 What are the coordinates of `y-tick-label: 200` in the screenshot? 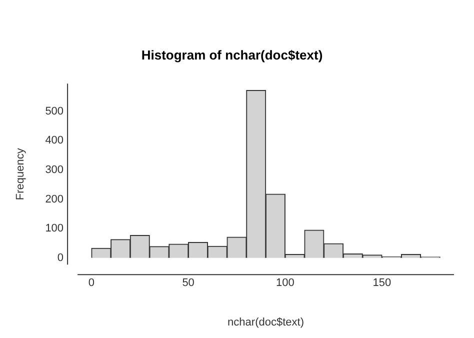 It's located at (54, 199).